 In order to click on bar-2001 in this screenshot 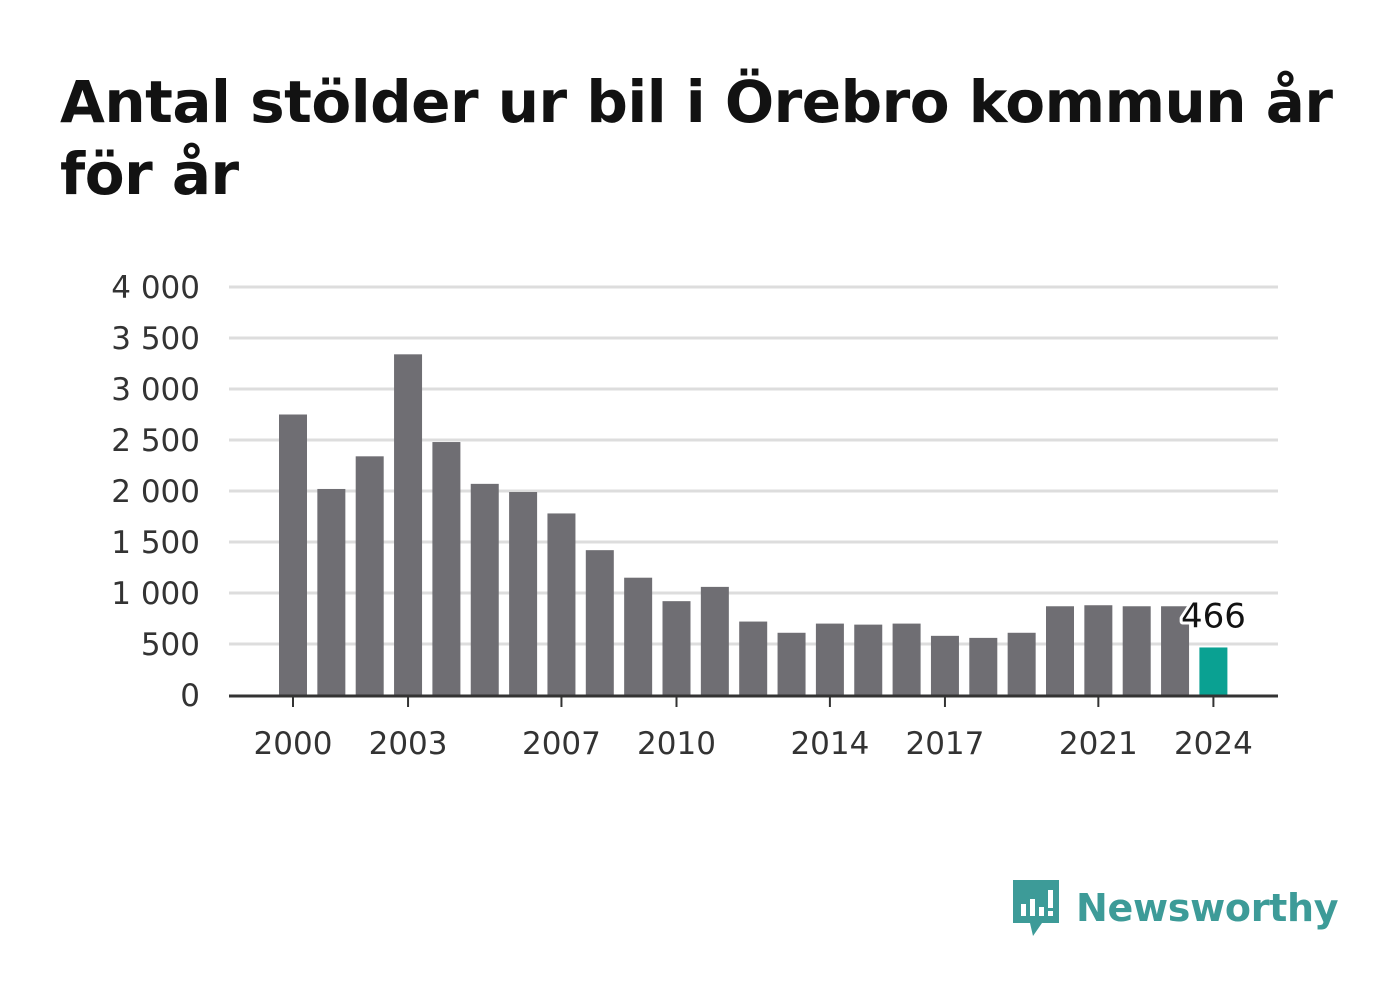, I will do `click(331, 591)`.